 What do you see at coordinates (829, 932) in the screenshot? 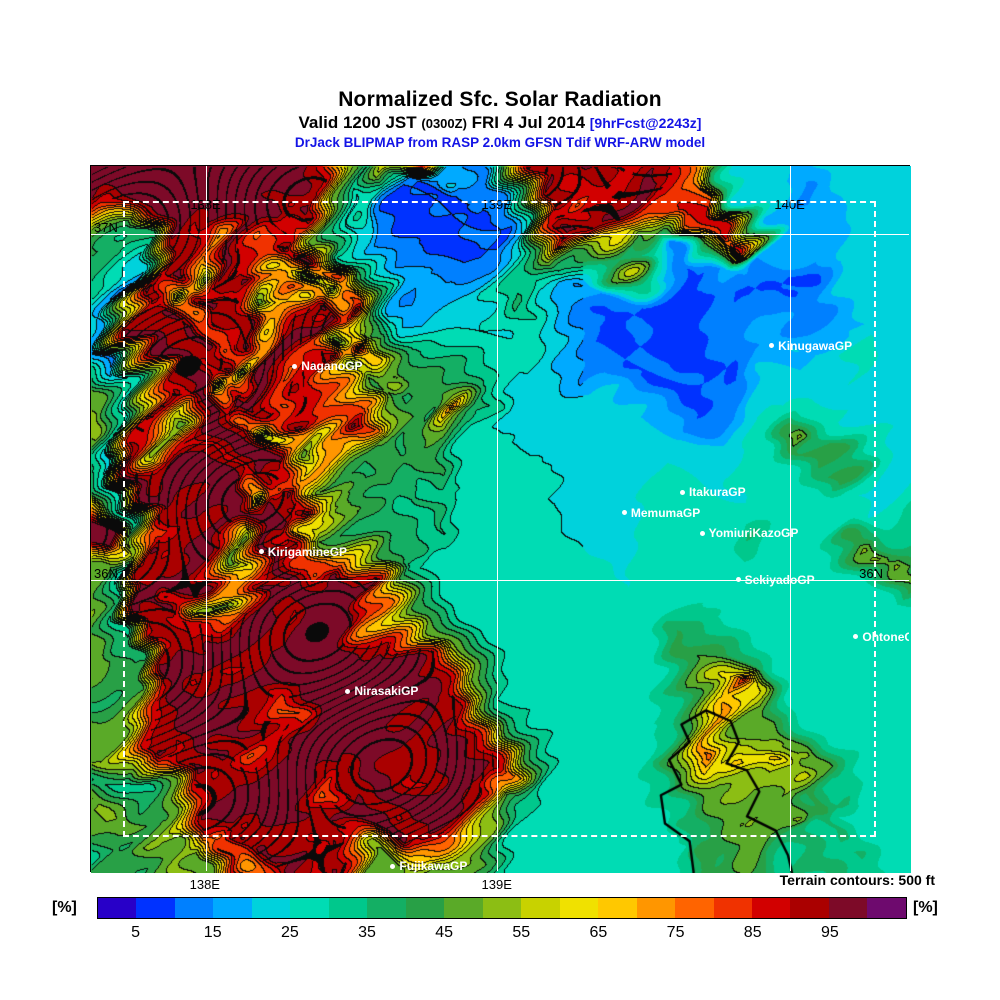
I see `colorbar-tick-label: 95` at bounding box center [829, 932].